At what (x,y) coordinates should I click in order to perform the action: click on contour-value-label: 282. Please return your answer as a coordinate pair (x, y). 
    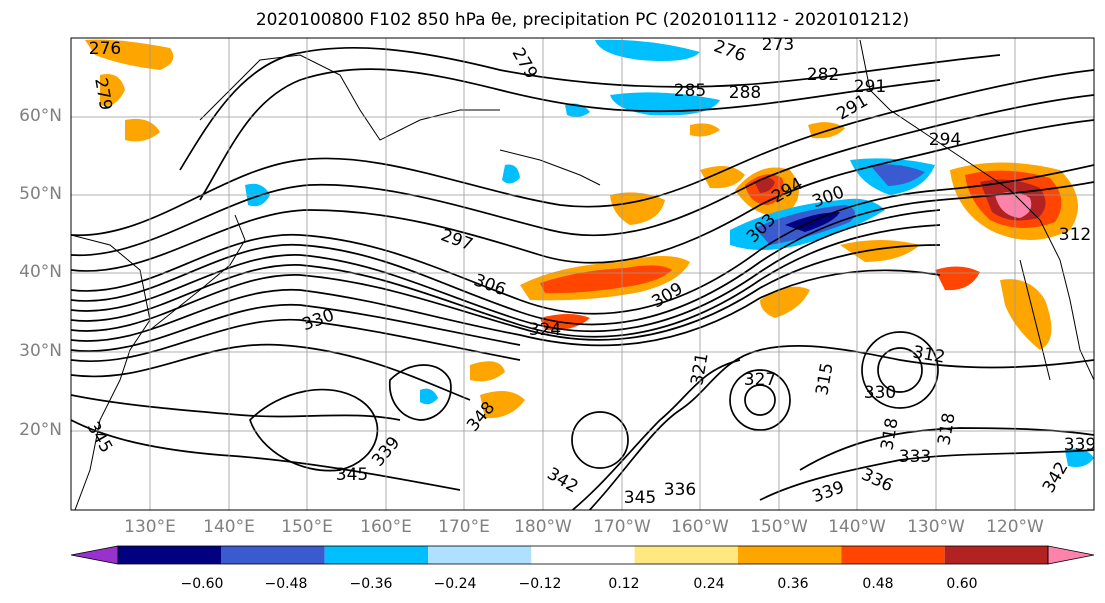
    Looking at the image, I should click on (823, 75).